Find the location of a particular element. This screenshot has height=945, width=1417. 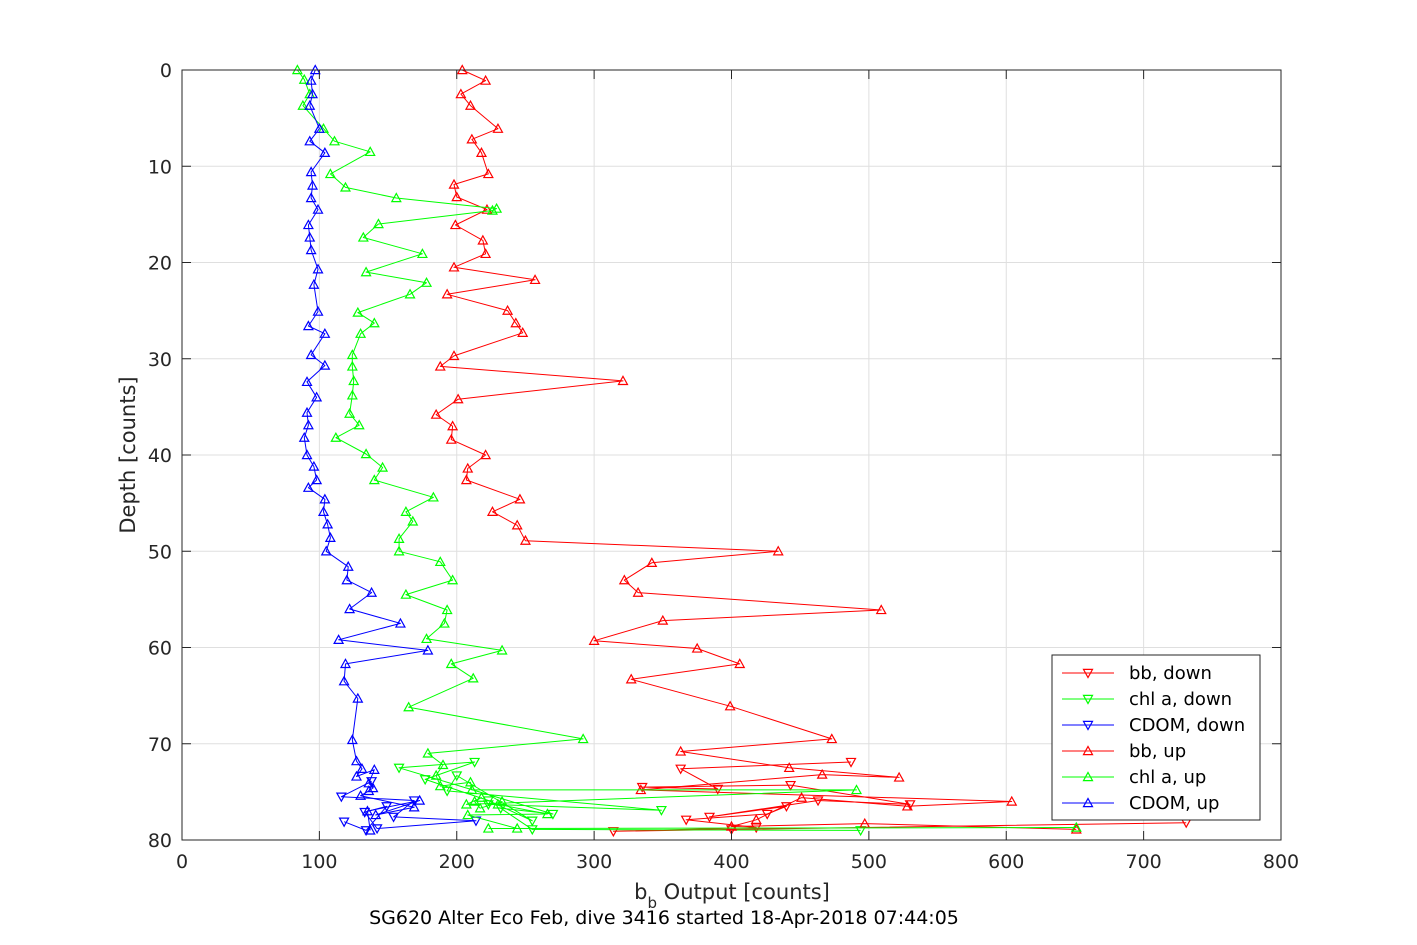

x-tick-label: 500 is located at coordinates (869, 862).